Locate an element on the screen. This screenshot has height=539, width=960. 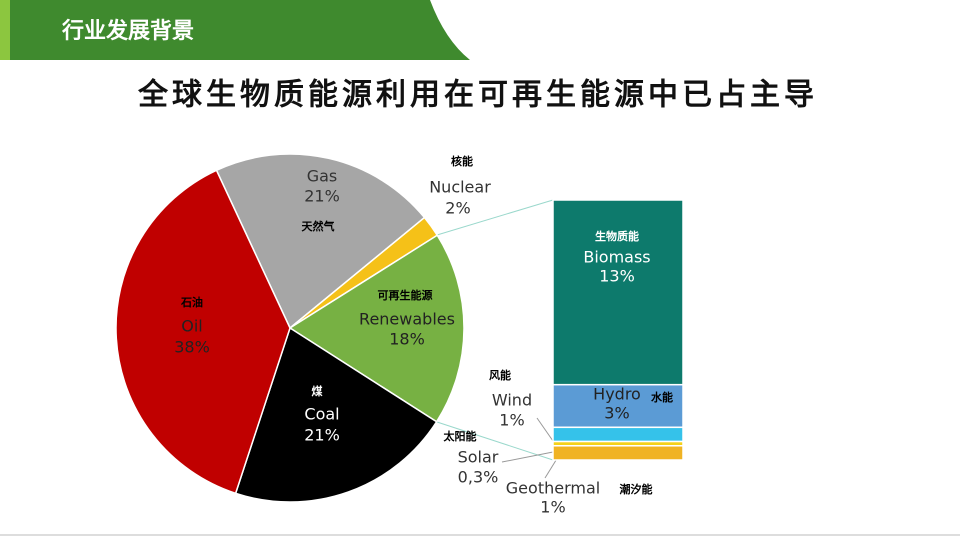
segment-label: Wind is located at coordinates (512, 400).